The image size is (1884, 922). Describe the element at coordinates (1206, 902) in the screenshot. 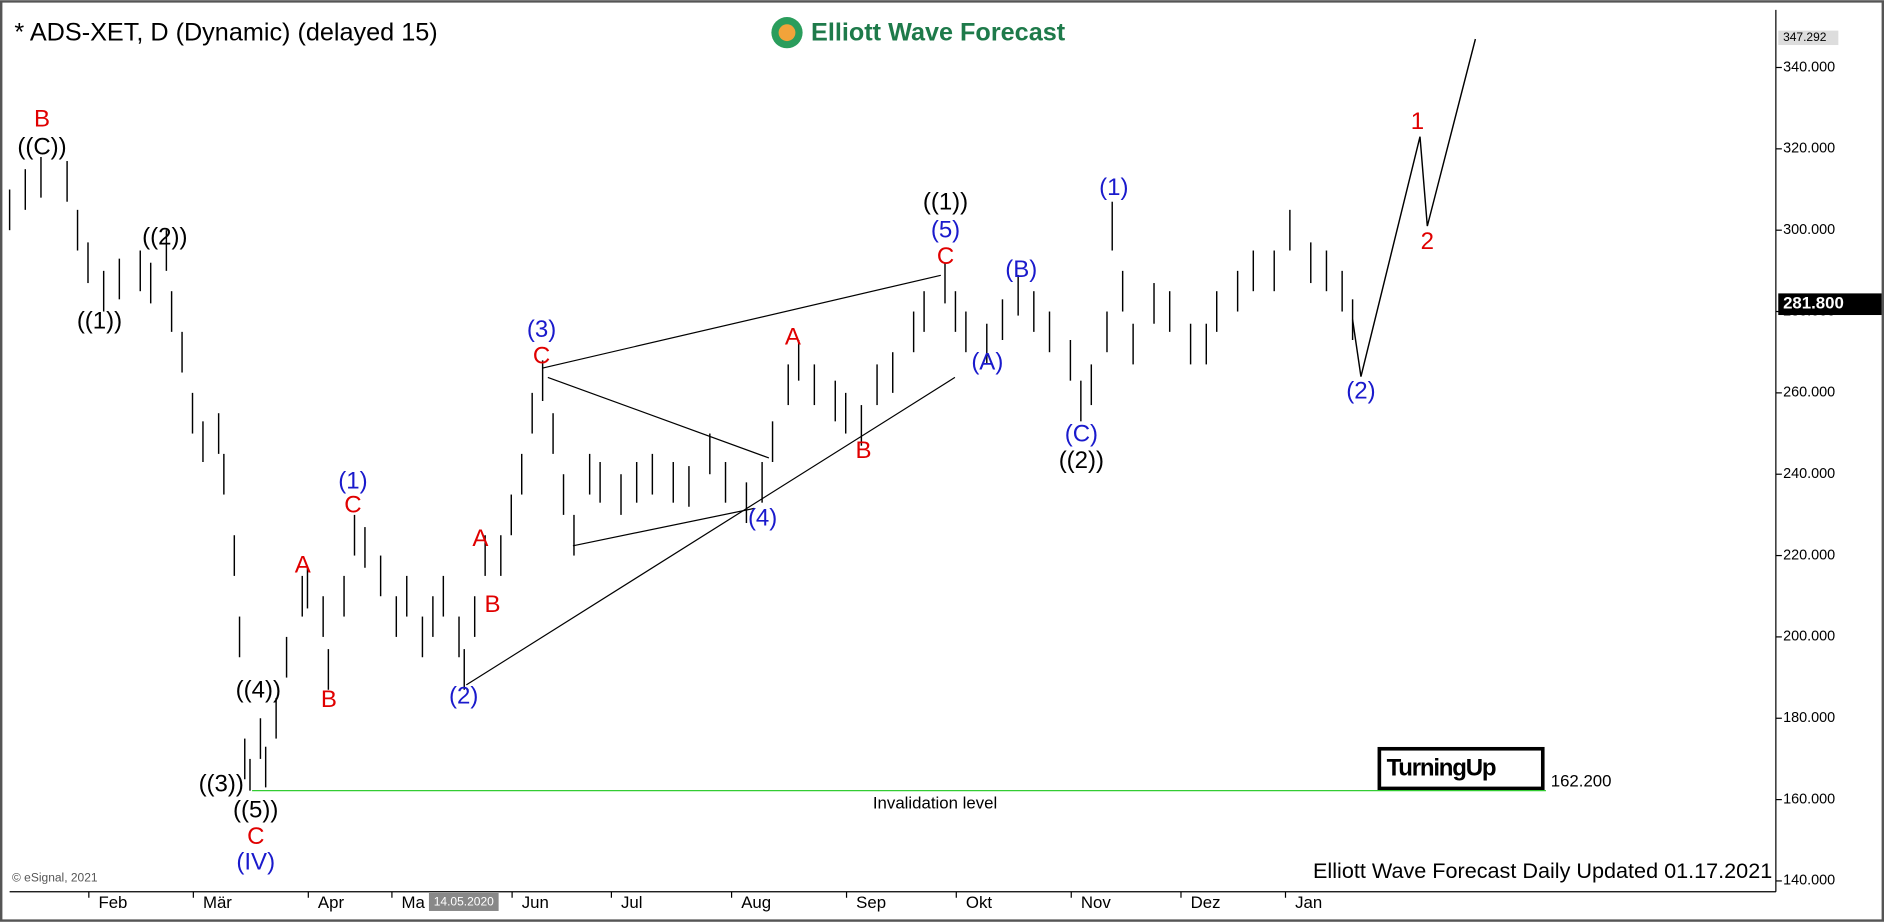

I see `x-tick-label: Dez` at that location.